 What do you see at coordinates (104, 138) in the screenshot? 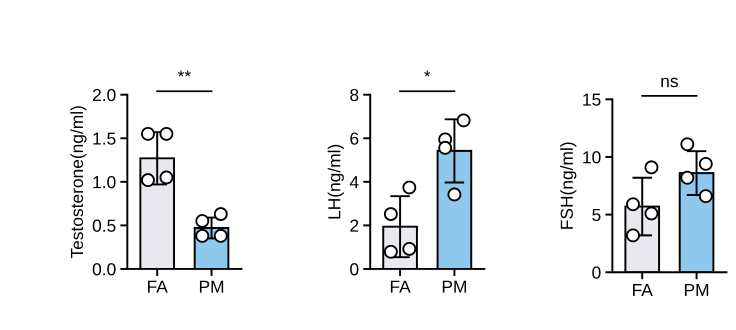
I see `y-tick-label: 1.5` at bounding box center [104, 138].